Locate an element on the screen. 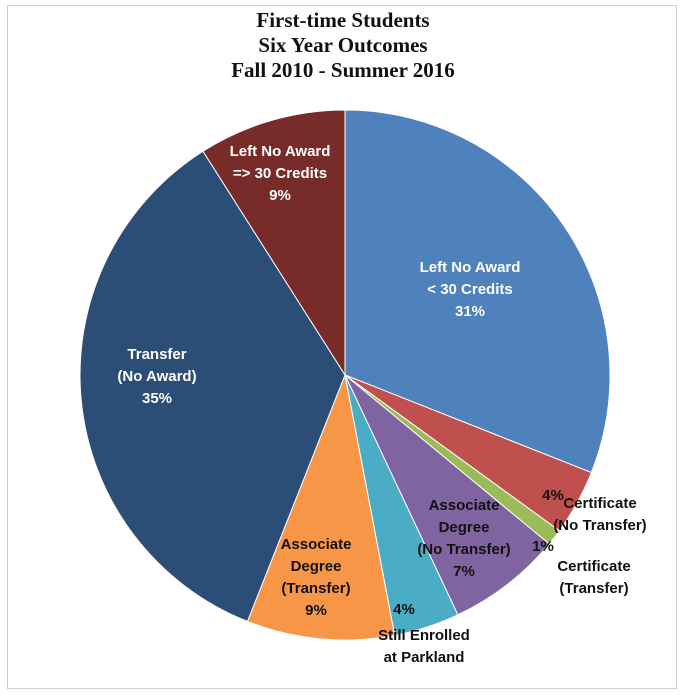 The width and height of the screenshot is (686, 698). title-line-1: First-time Students is located at coordinates (343, 20).